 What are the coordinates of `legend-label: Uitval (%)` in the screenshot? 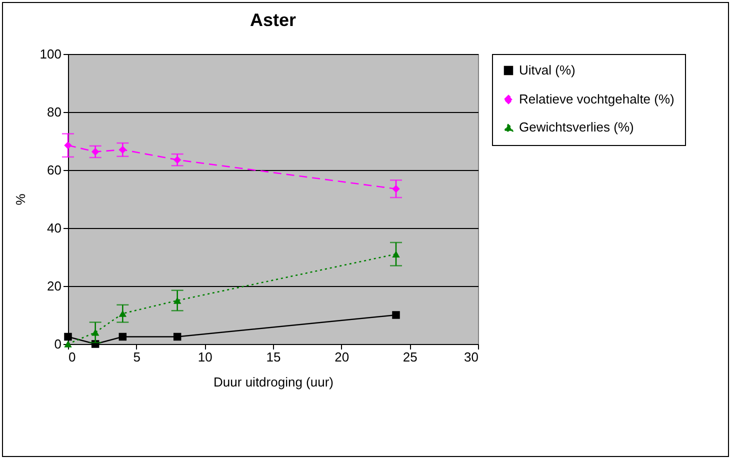 It's located at (547, 70).